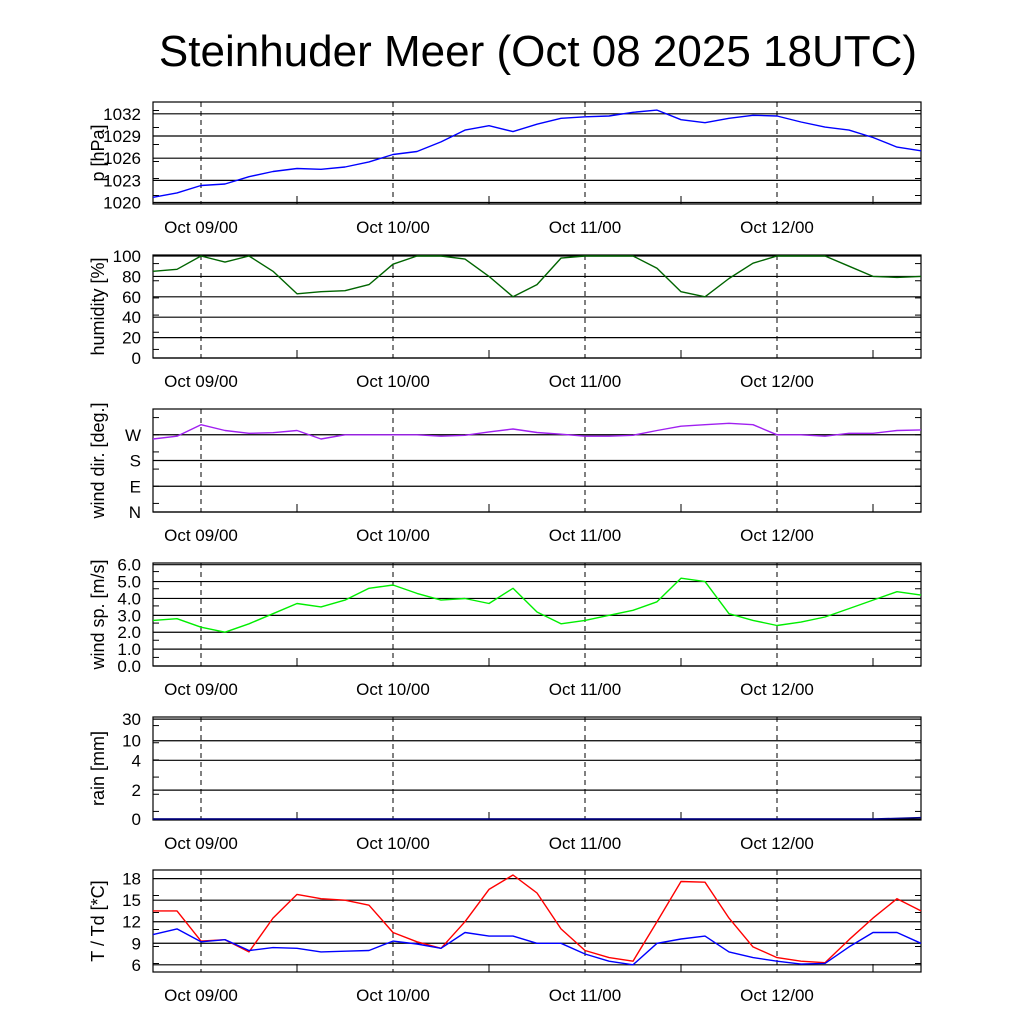 This screenshot has width=1024, height=1024. Describe the element at coordinates (136, 790) in the screenshot. I see `y-tick-label-rain: 2` at that location.